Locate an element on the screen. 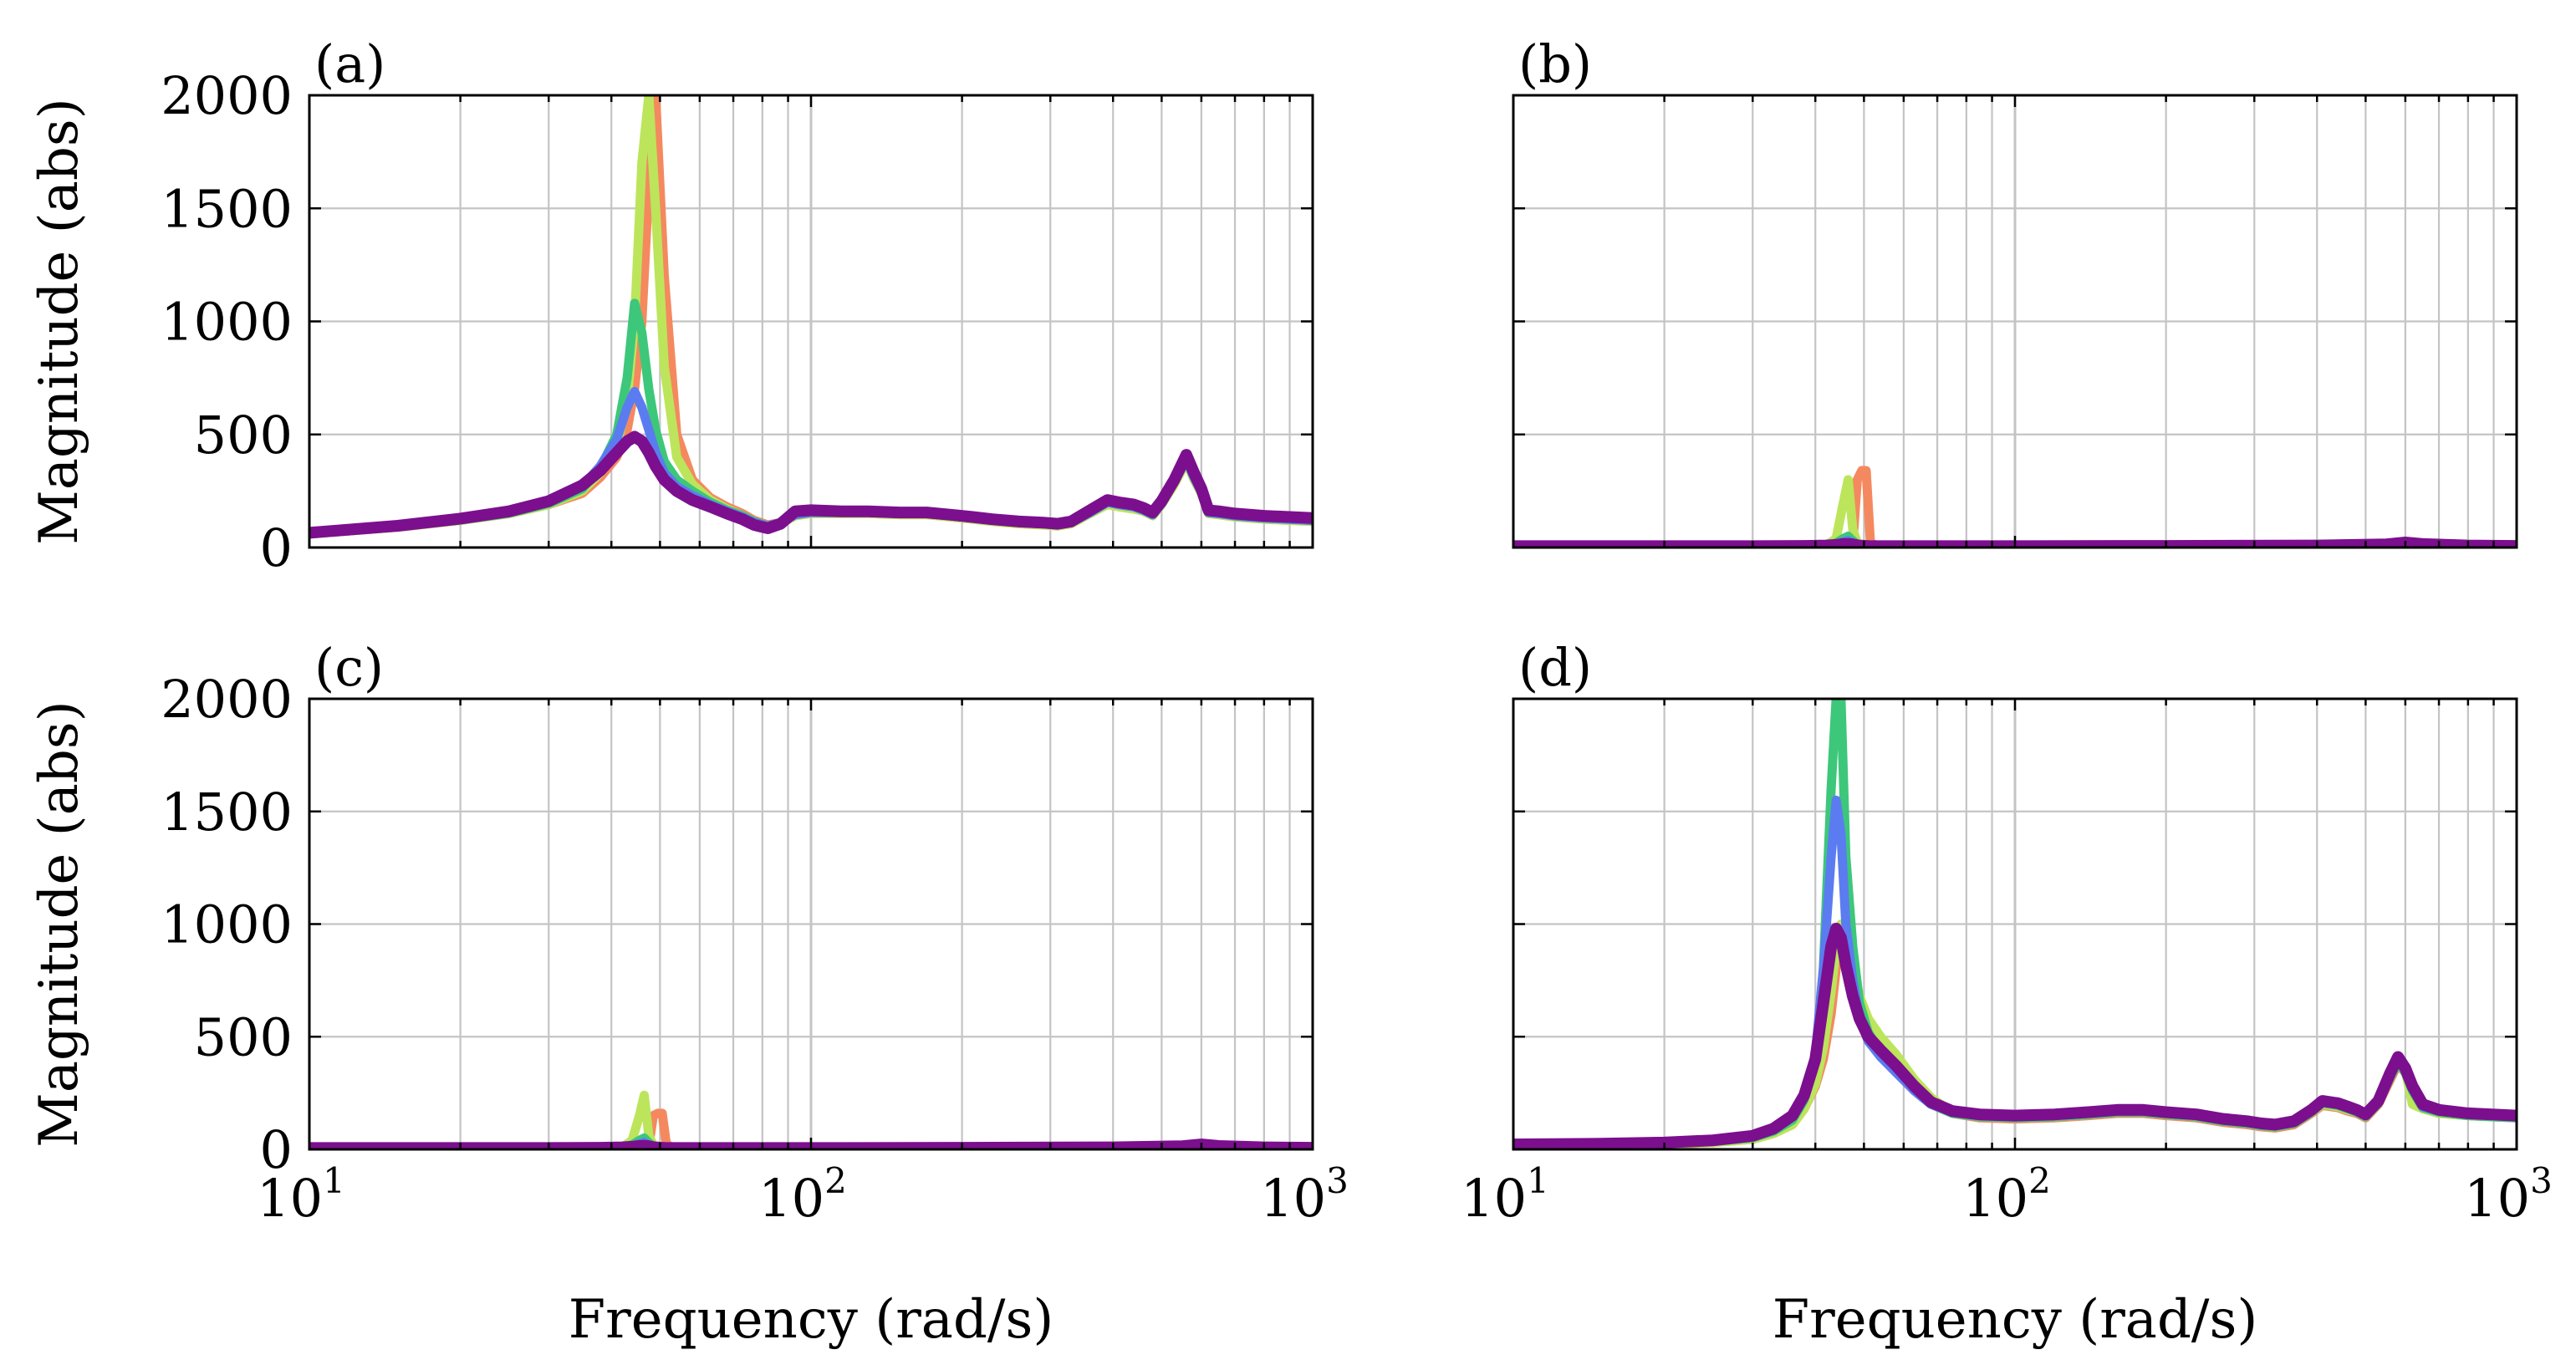  panel-b: (b) is located at coordinates (2015, 291).